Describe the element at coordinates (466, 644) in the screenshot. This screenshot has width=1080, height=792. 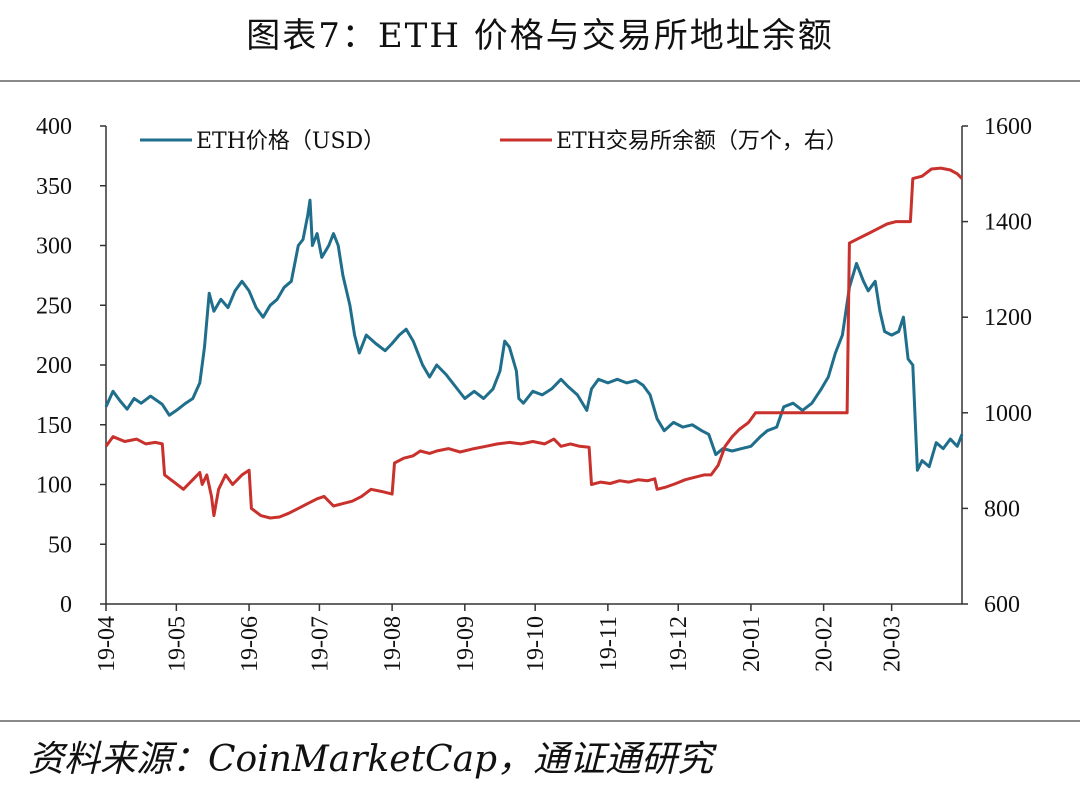
I see `x-tick-label: 19-09` at that location.